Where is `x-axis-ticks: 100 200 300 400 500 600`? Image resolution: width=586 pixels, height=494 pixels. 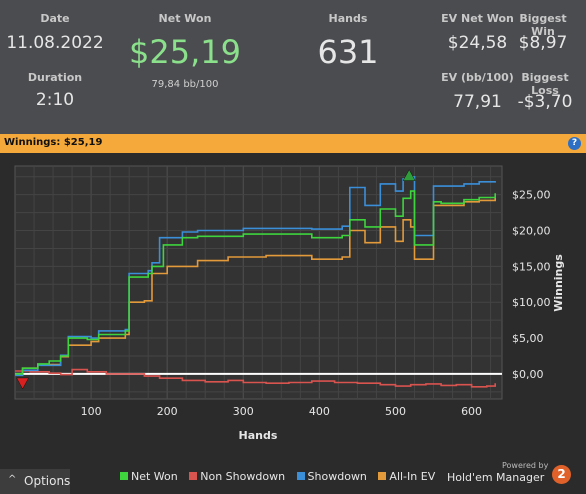
x-axis-ticks: 100 200 300 400 500 600 is located at coordinates (281, 411).